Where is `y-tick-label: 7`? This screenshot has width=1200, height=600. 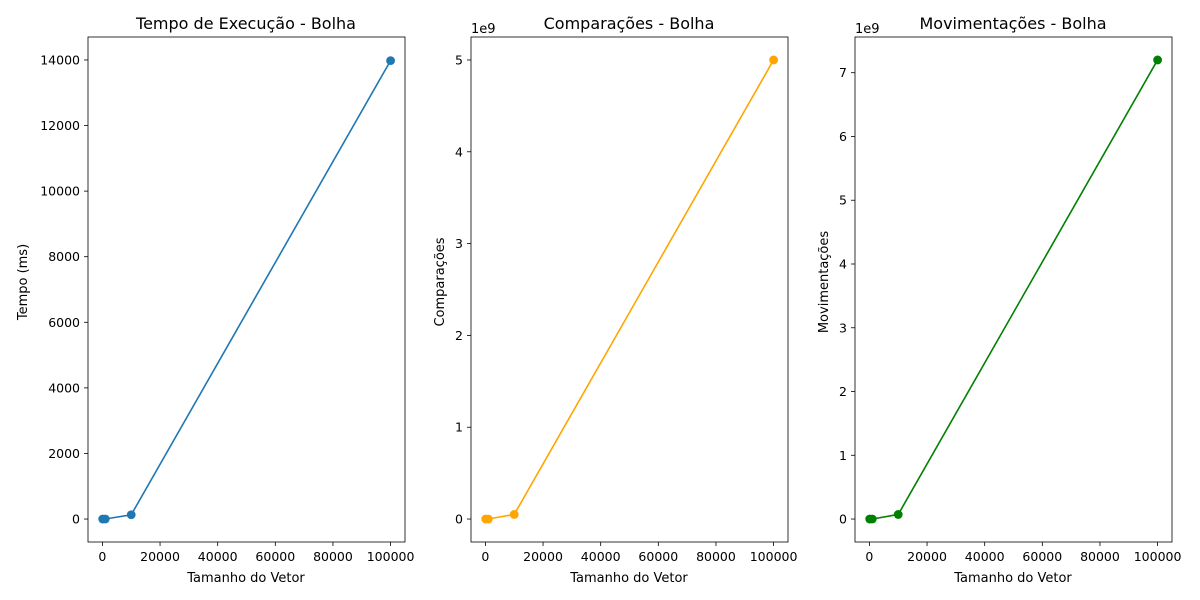
y-tick-label: 7 is located at coordinates (843, 72).